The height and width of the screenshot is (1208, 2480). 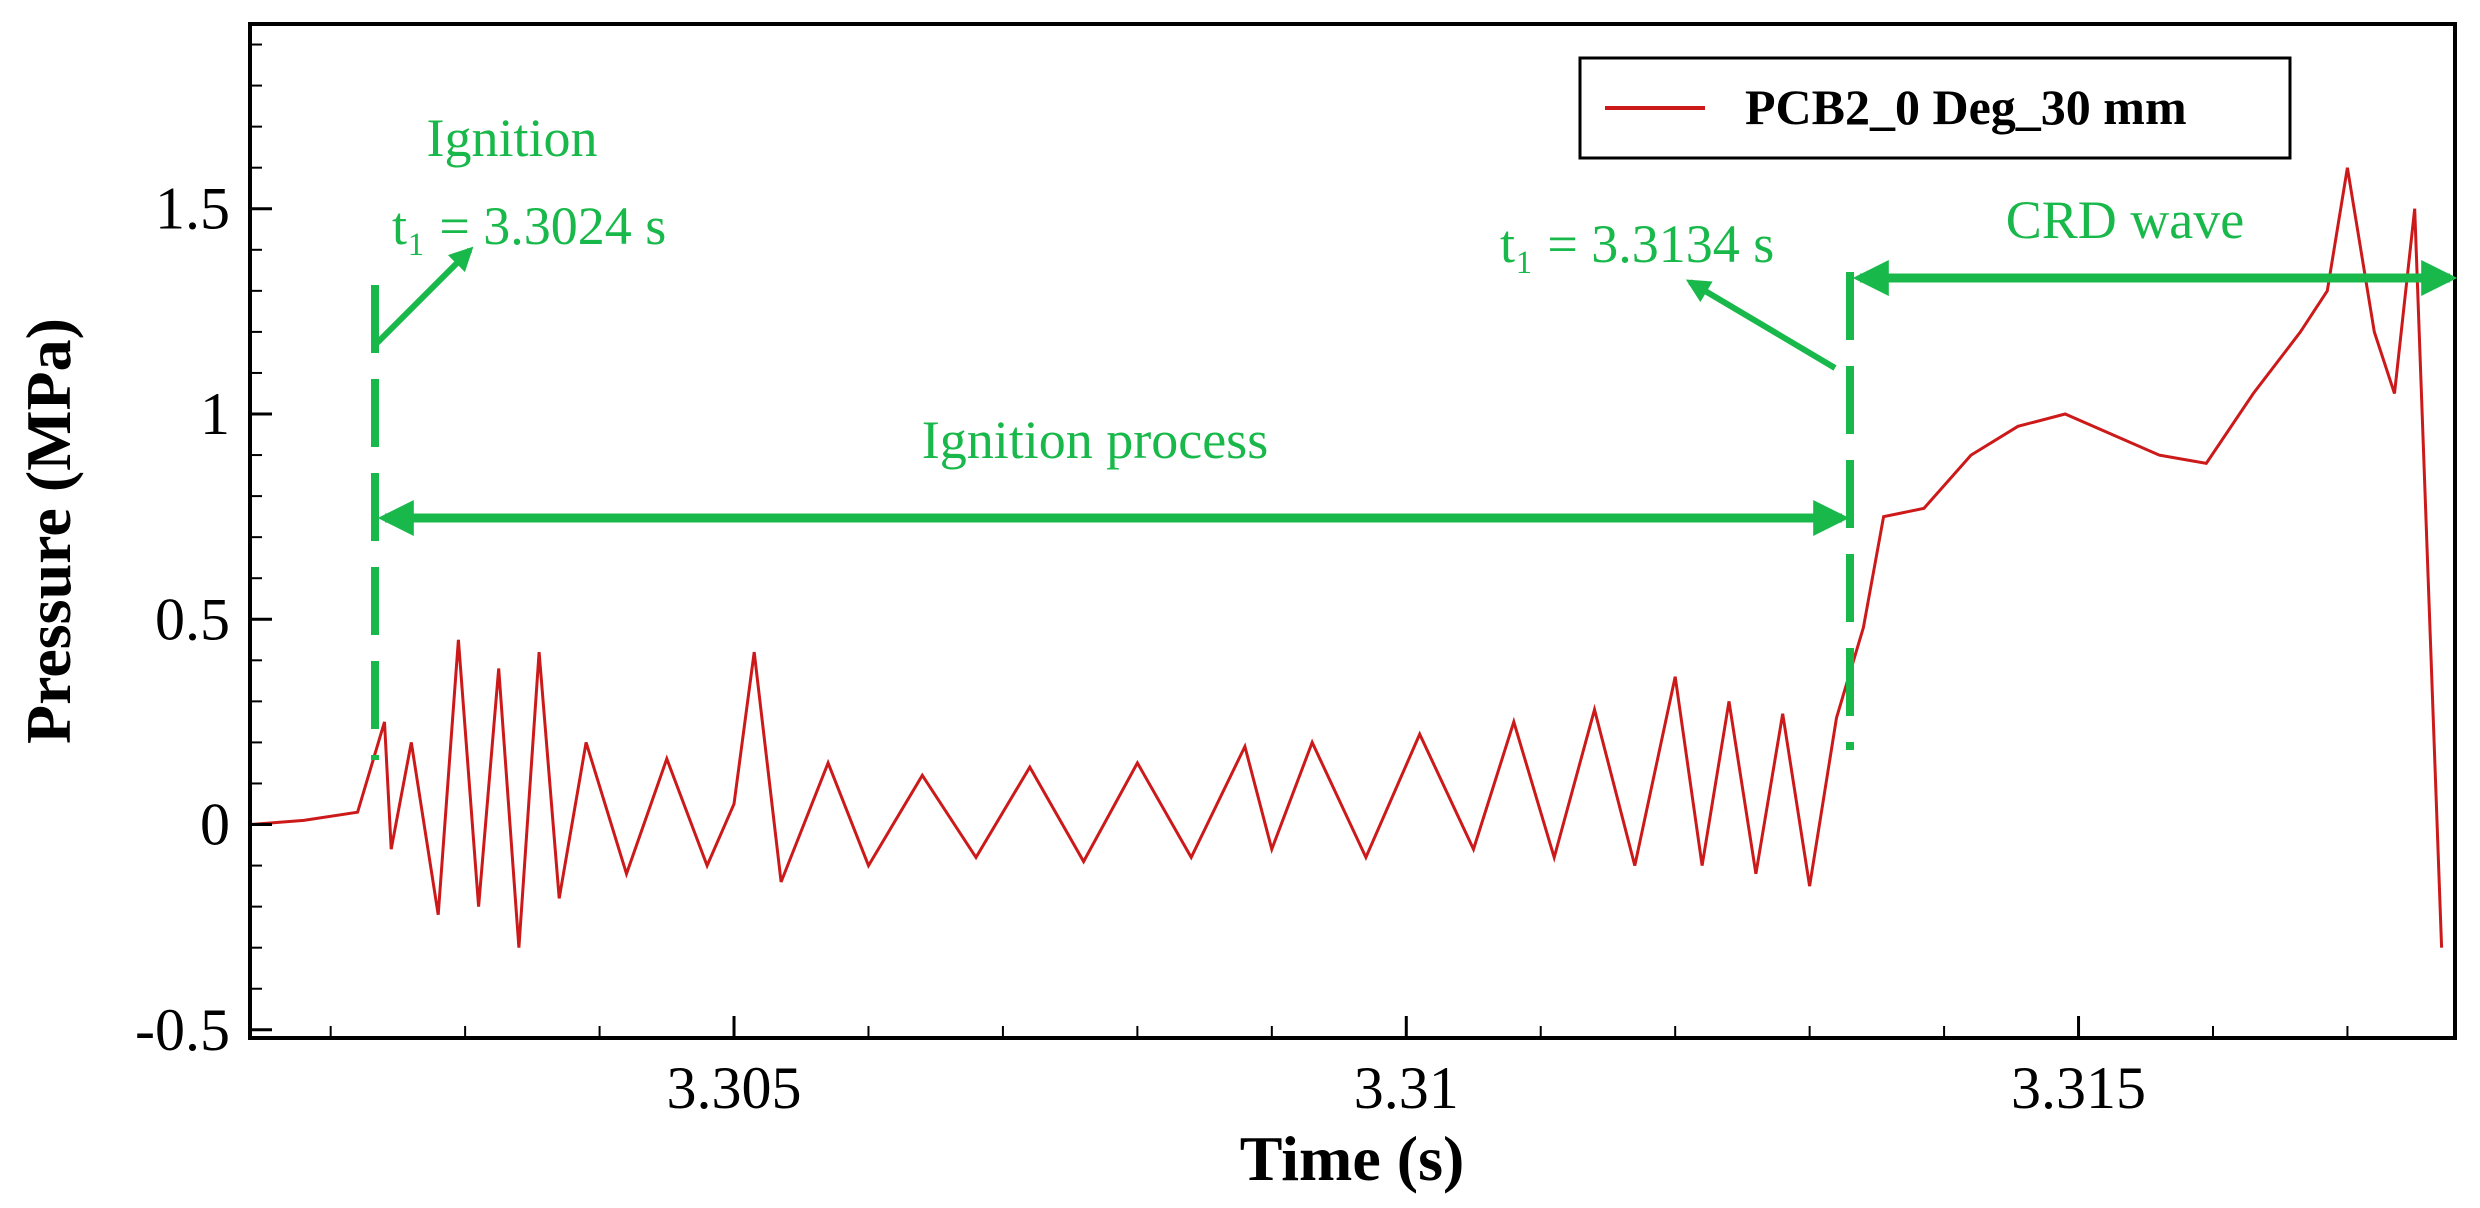 What do you see at coordinates (423, 297) in the screenshot?
I see `ignition-pointer-arrow` at bounding box center [423, 297].